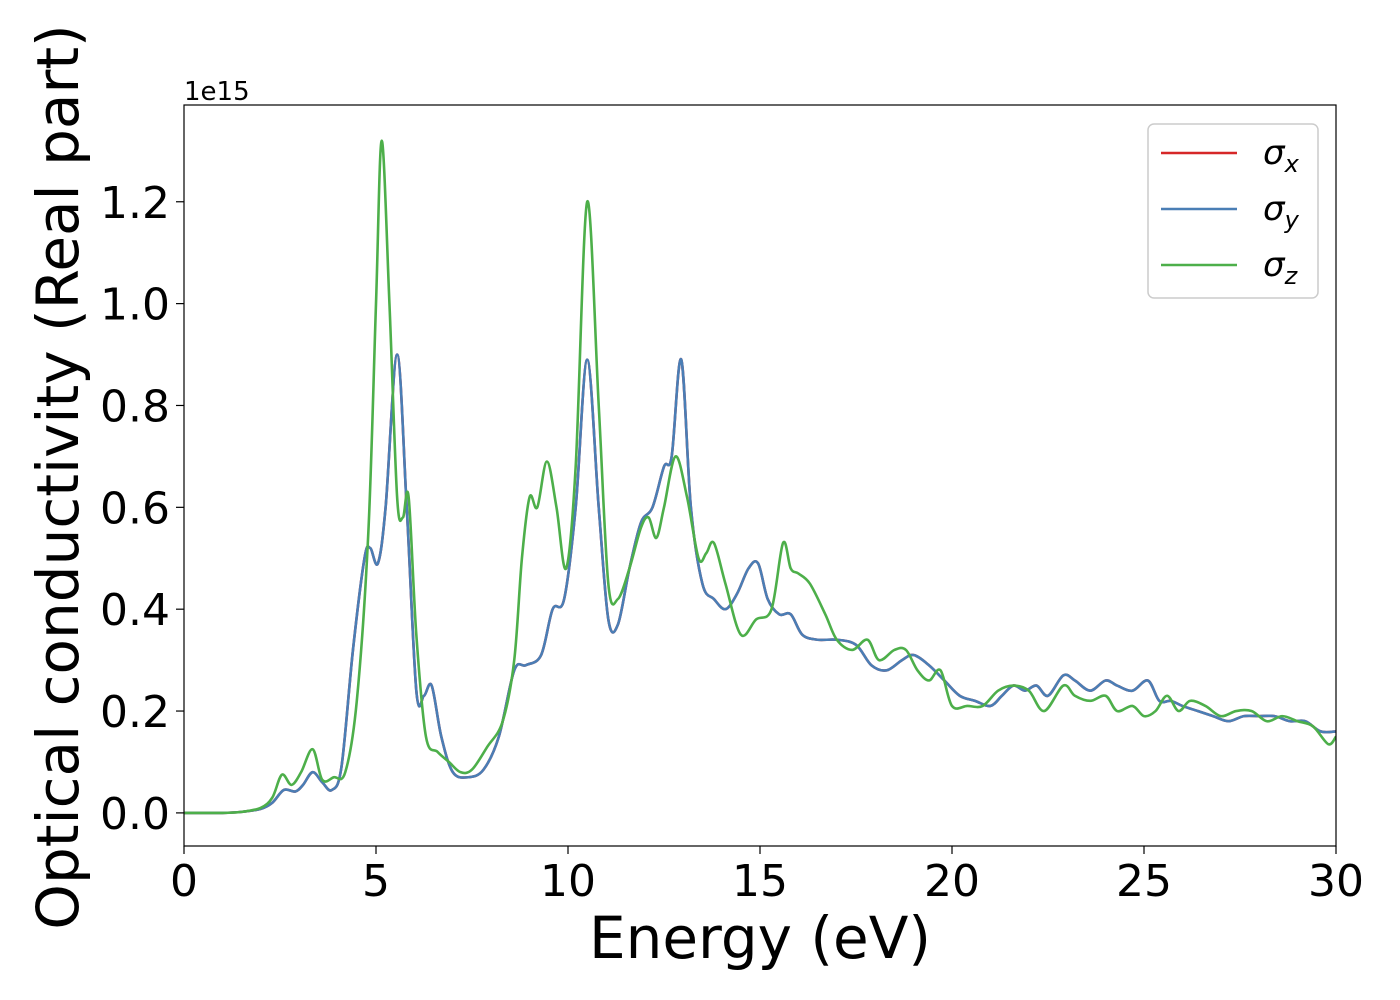 The width and height of the screenshot is (1400, 1000). What do you see at coordinates (1336, 881) in the screenshot?
I see `x-tick-label: 30` at bounding box center [1336, 881].